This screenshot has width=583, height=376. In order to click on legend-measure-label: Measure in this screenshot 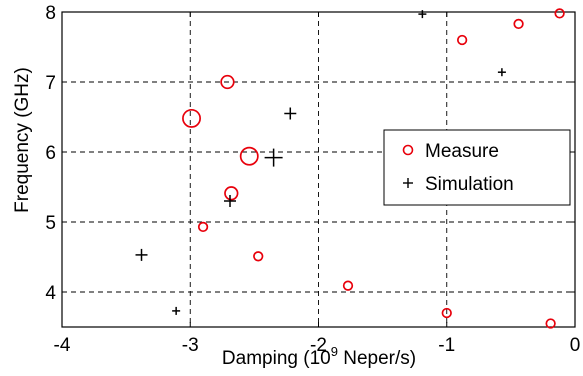, I will do `click(462, 151)`.